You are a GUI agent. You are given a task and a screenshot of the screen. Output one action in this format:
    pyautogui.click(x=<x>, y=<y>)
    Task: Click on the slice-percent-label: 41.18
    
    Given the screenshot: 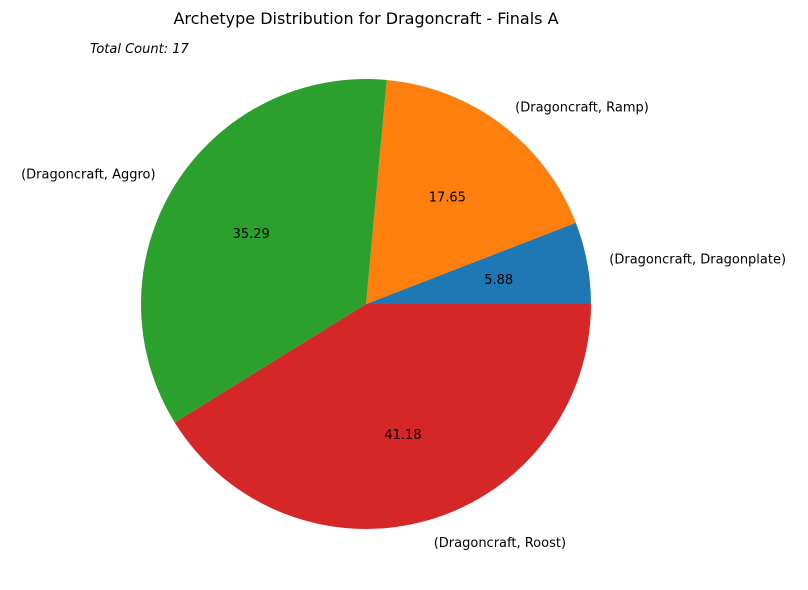 What is the action you would take?
    pyautogui.click(x=402, y=435)
    